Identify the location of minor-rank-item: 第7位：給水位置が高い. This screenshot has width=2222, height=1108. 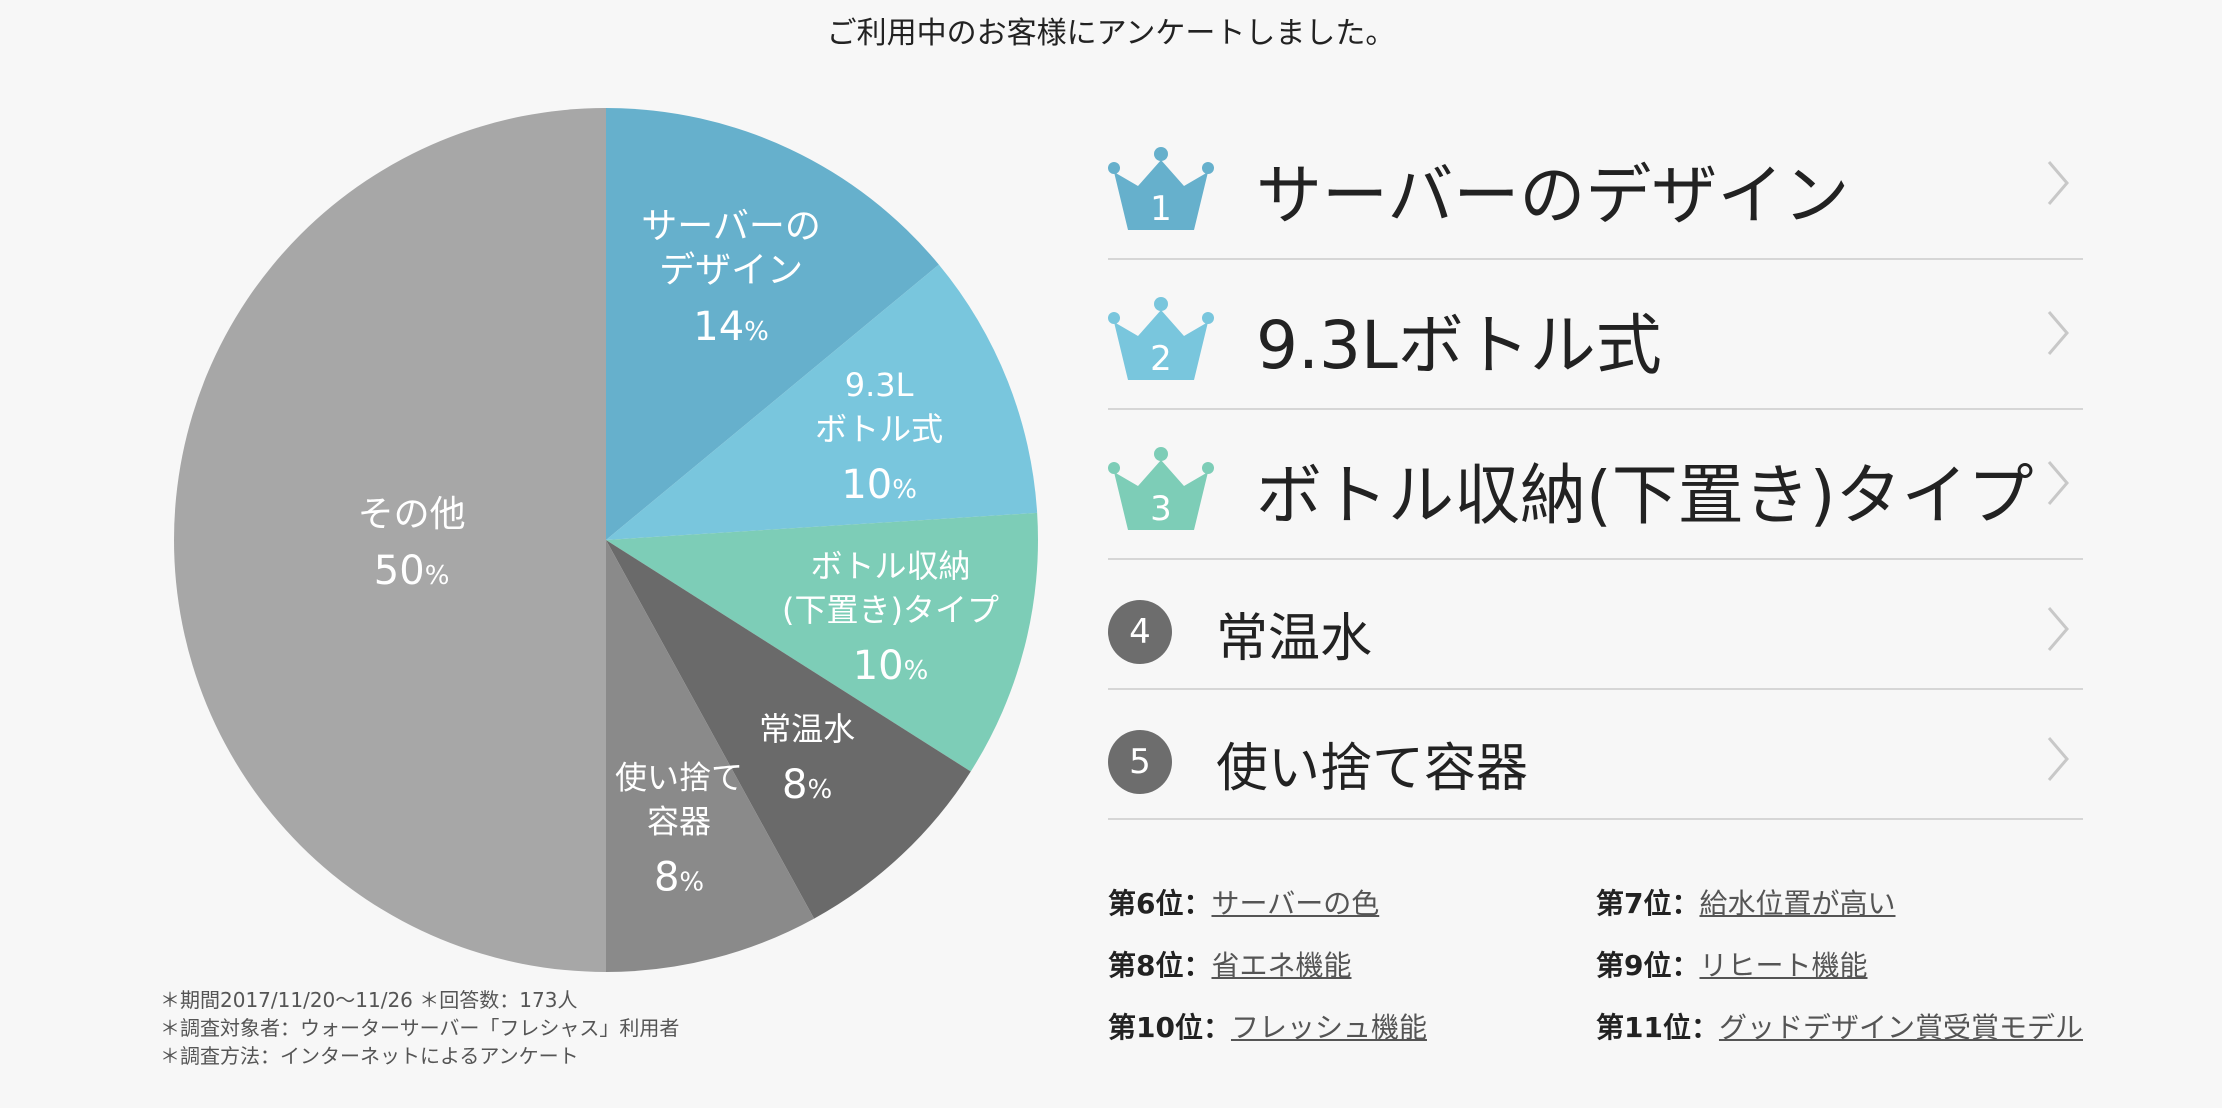
(1746, 902).